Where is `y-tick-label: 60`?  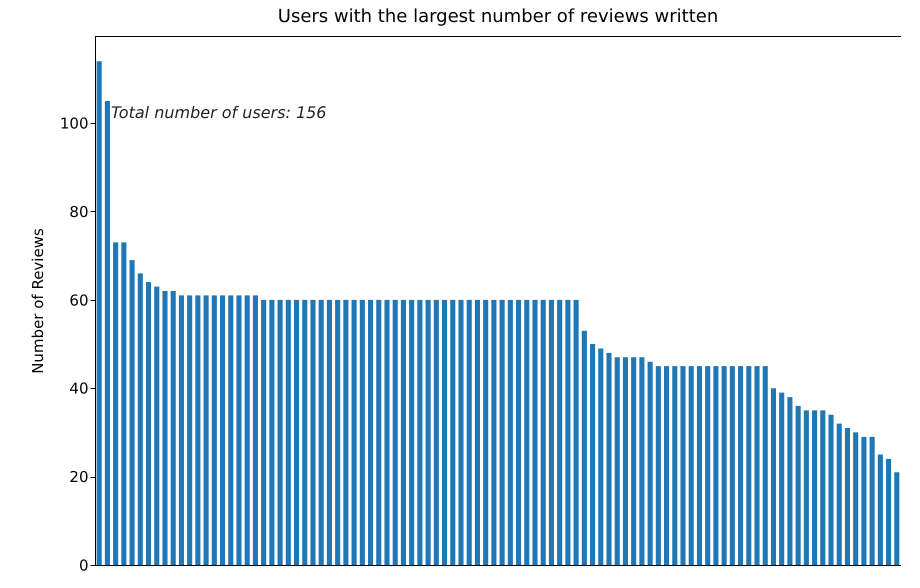
y-tick-label: 60 is located at coordinates (78, 300).